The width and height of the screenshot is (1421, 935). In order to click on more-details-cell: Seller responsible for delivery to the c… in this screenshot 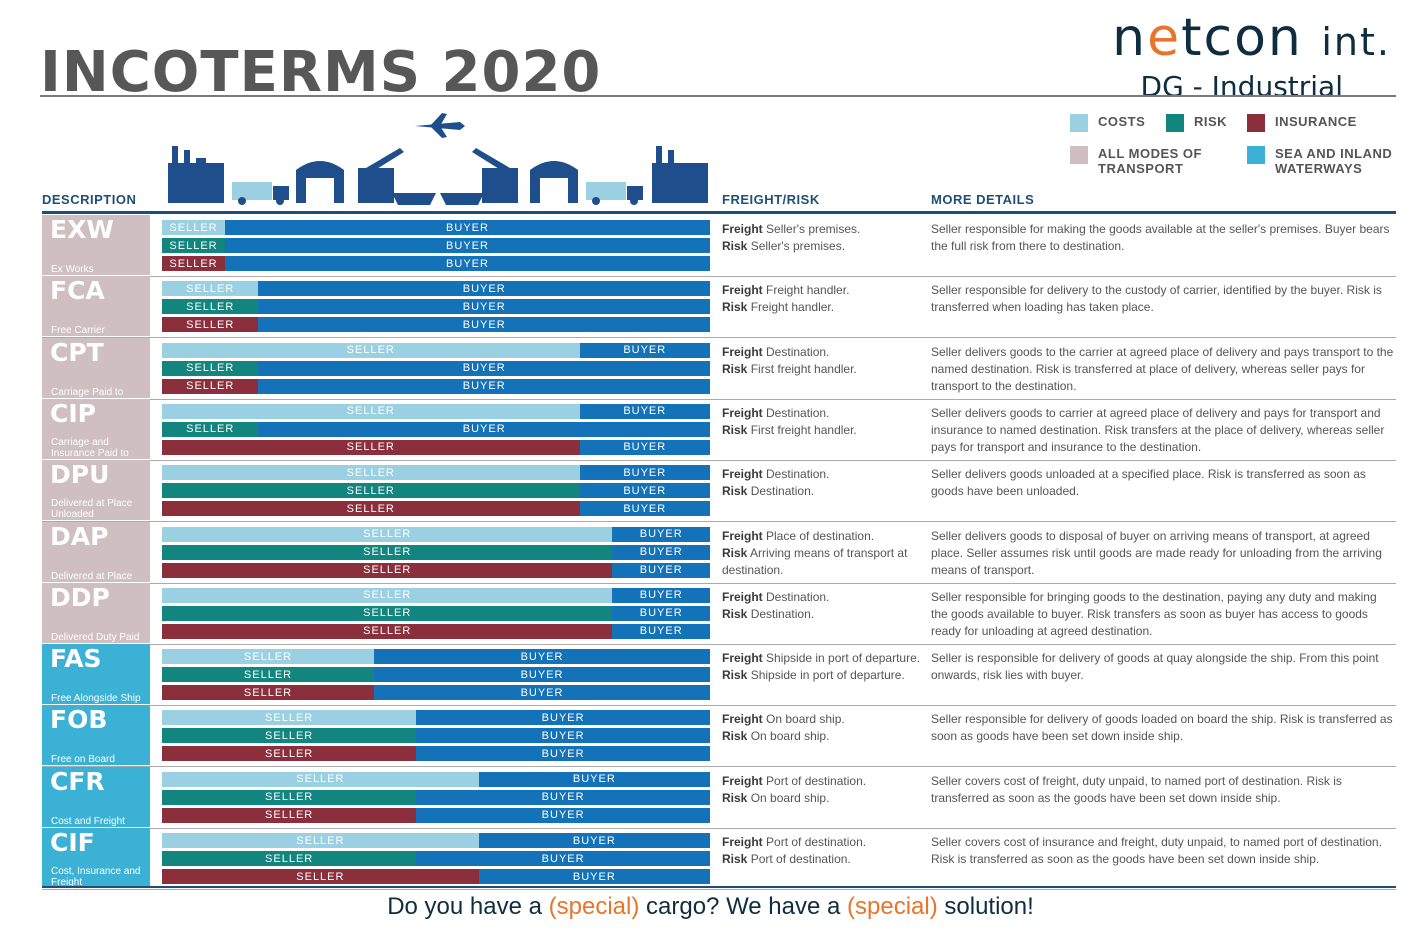, I will do `click(1156, 299)`.